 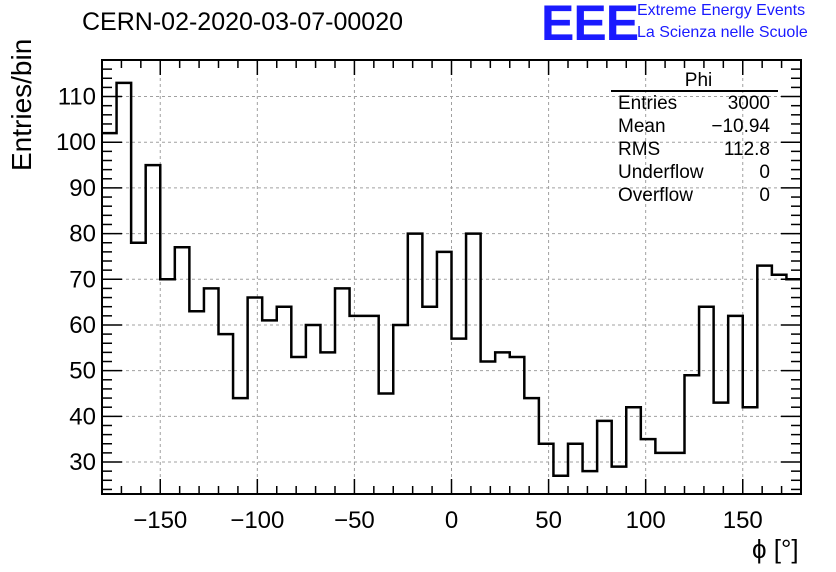 I want to click on y-tick-label: 90, so click(x=82, y=188).